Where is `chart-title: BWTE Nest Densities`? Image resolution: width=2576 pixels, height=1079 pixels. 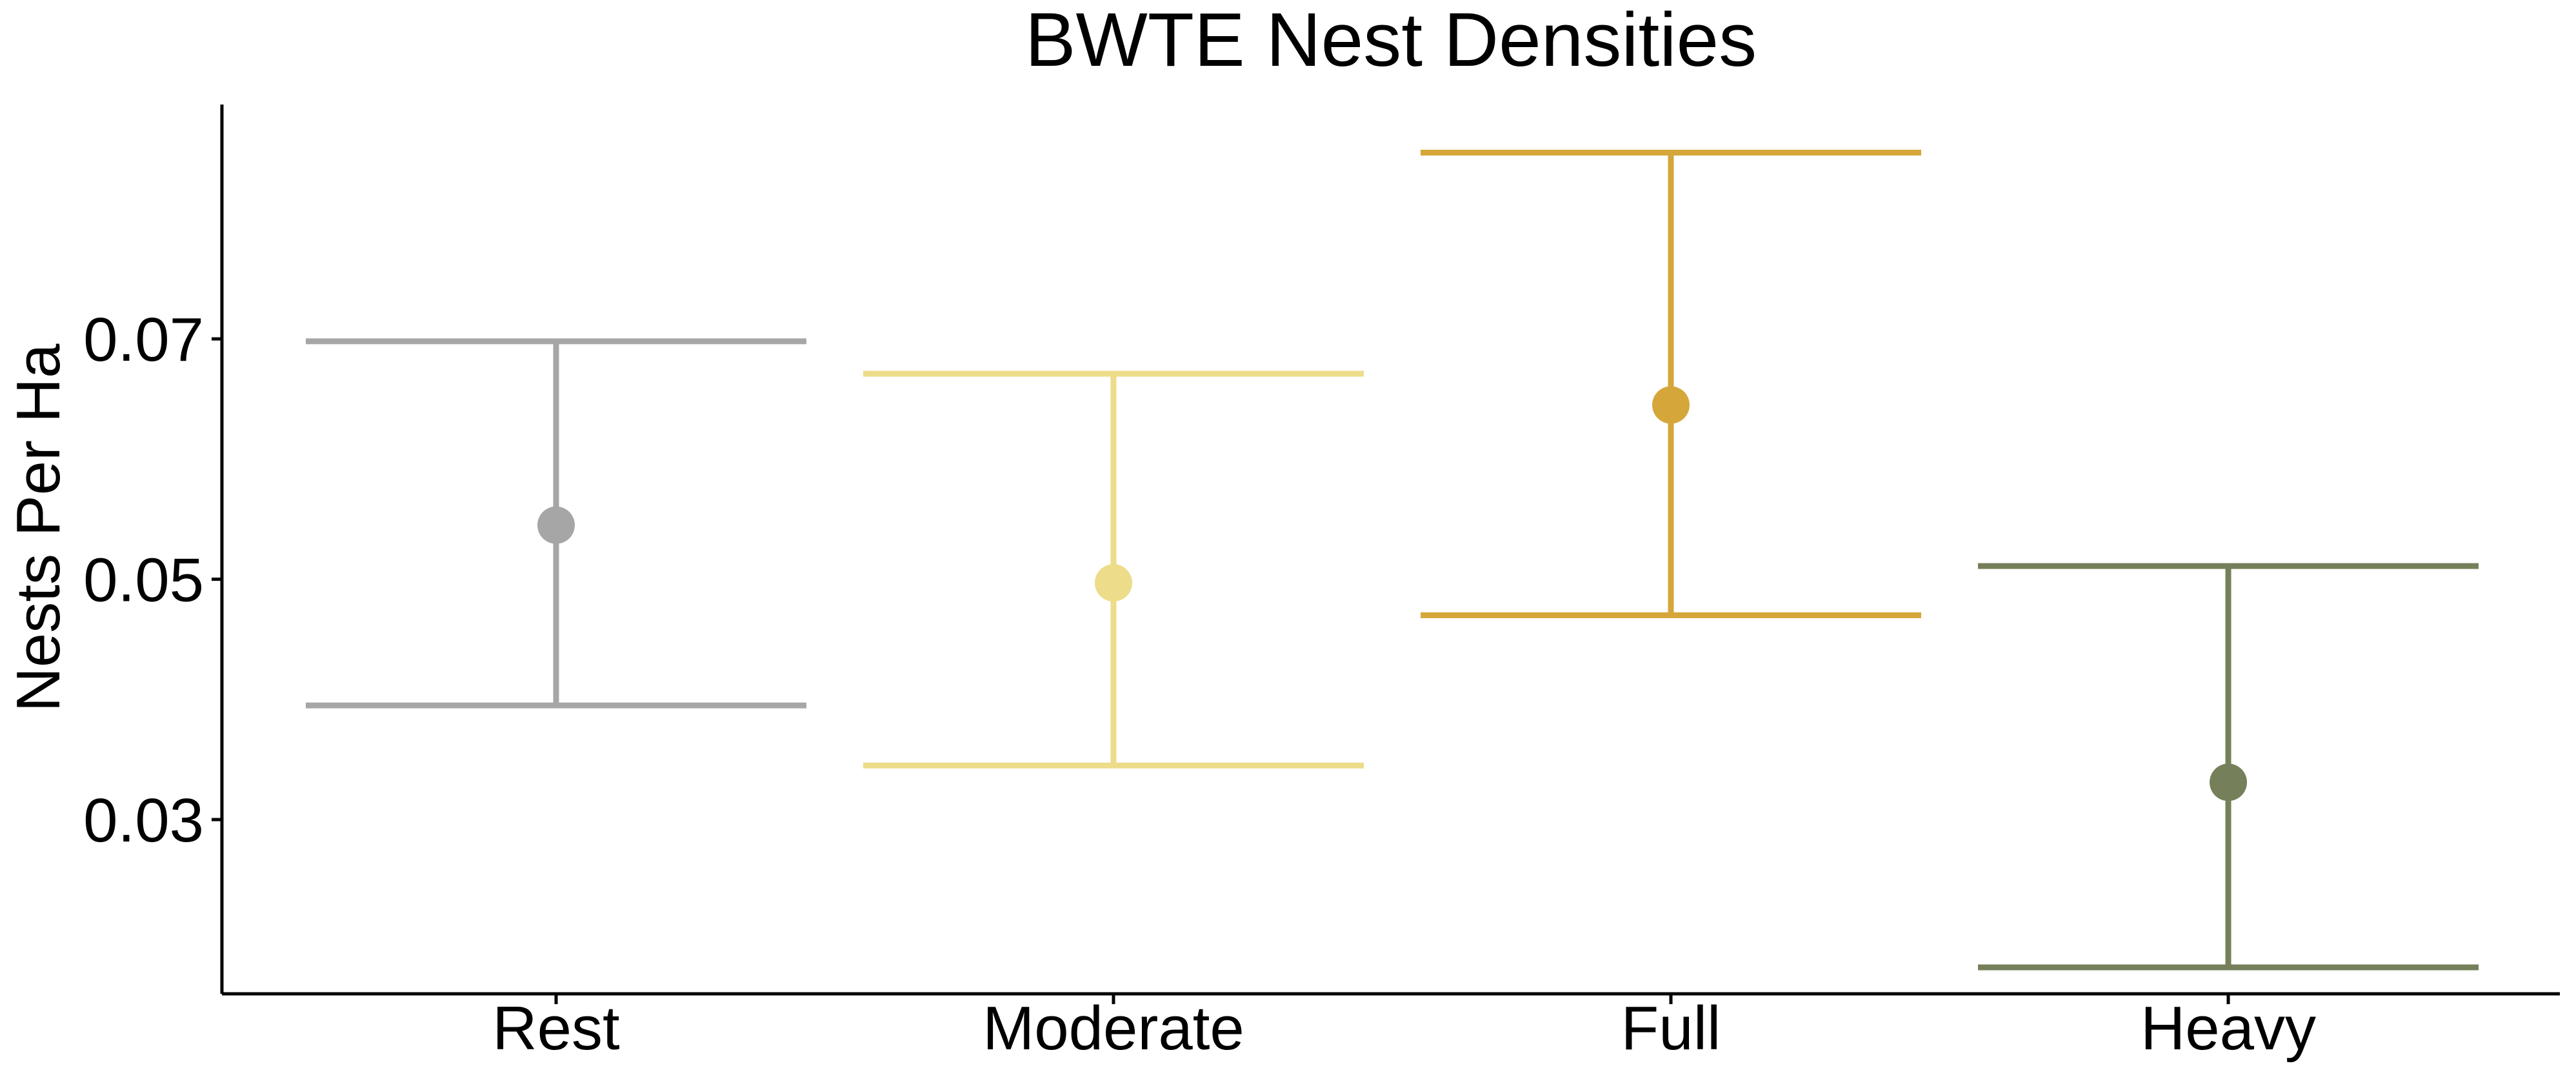
chart-title: BWTE Nest Densities is located at coordinates (1391, 41).